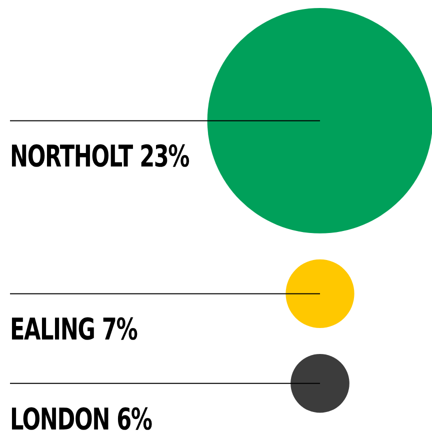  Describe the element at coordinates (60, 418) in the screenshot. I see `category-label: LONDON` at that location.